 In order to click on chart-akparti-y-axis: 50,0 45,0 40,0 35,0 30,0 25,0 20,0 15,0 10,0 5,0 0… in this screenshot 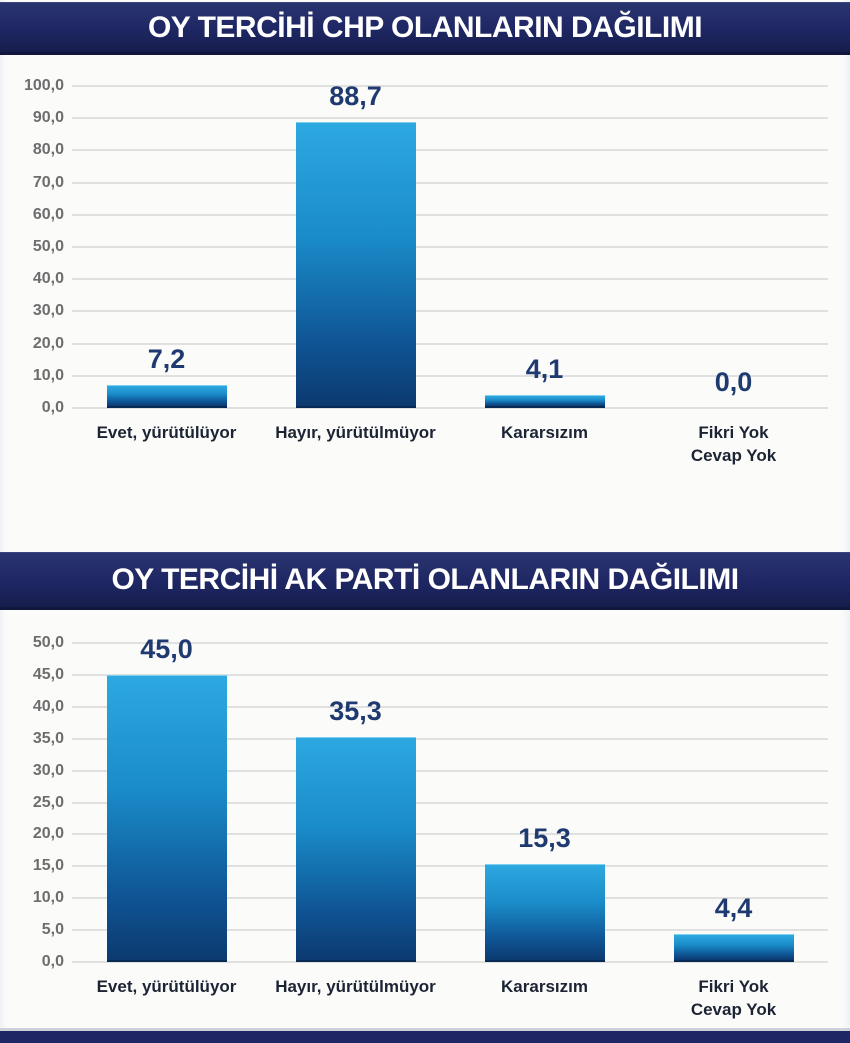, I will do `click(32, 802)`.